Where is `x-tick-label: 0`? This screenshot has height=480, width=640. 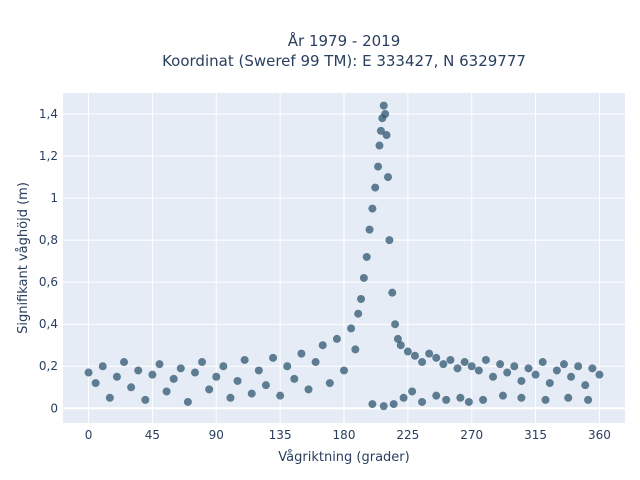 x-tick-label: 0 is located at coordinates (89, 435).